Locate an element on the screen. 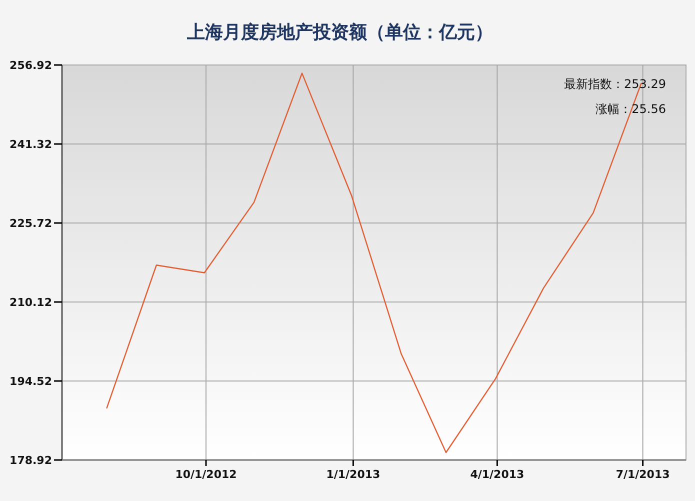  annotation: 最新指数：253.29 is located at coordinates (615, 84).